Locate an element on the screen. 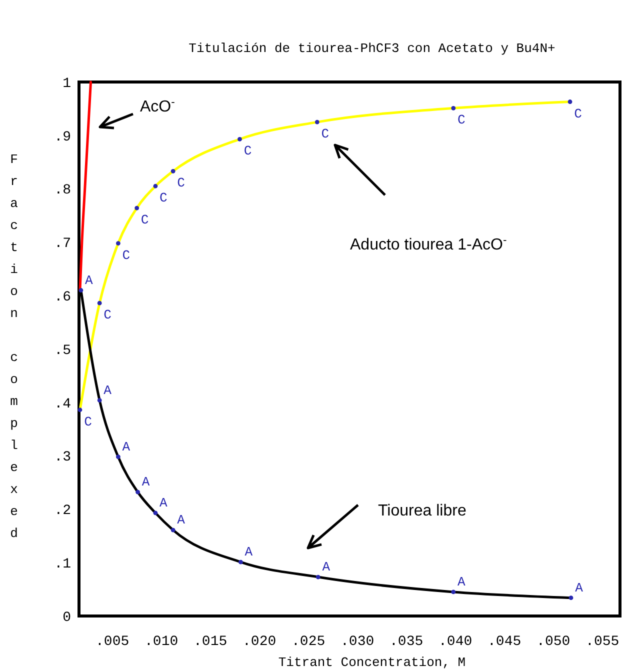 The height and width of the screenshot is (671, 624). line-series is located at coordinates (85, 186).